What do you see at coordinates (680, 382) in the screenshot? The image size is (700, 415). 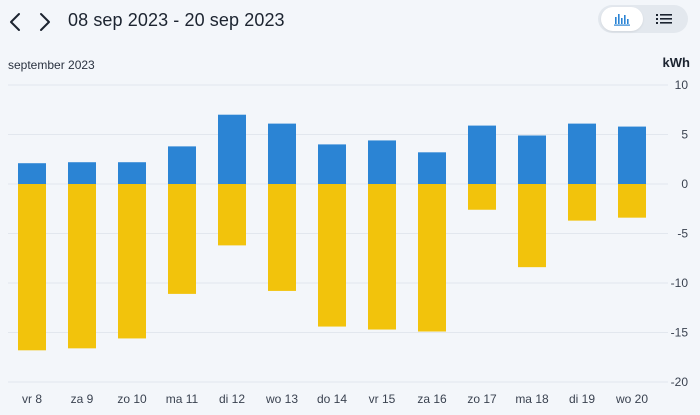 I see `y-tick-label: -20` at bounding box center [680, 382].